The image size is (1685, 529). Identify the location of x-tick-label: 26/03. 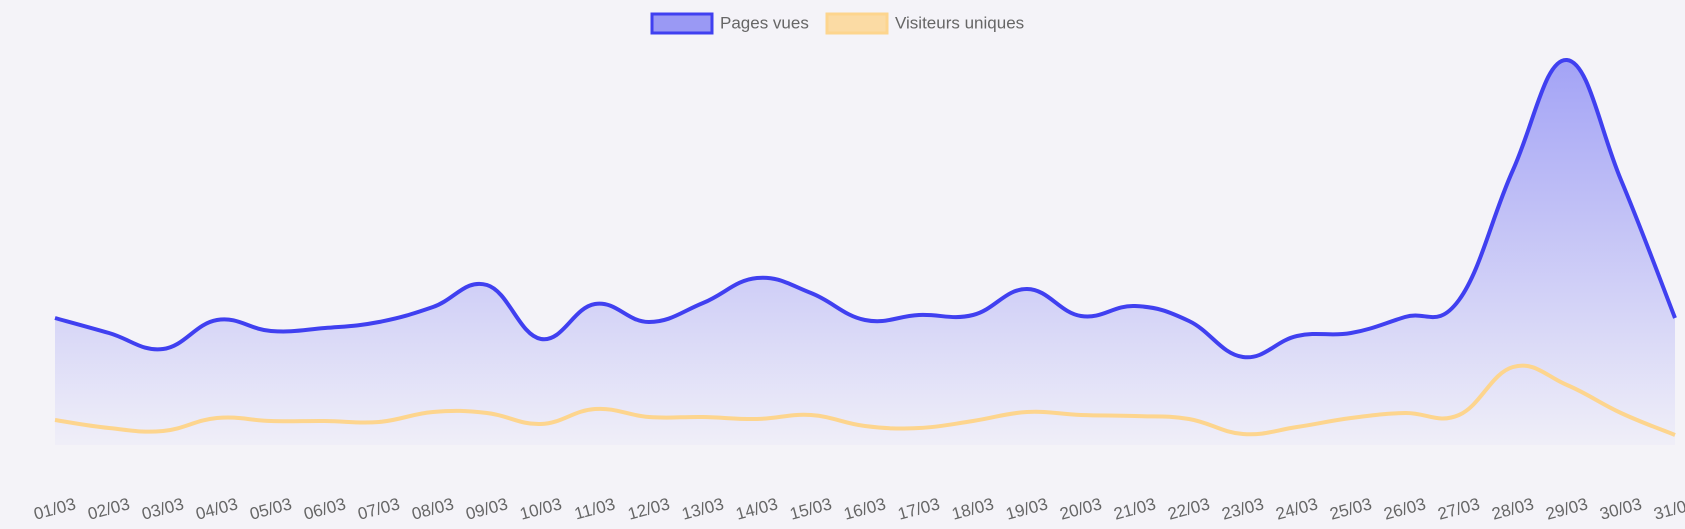
(1405, 508).